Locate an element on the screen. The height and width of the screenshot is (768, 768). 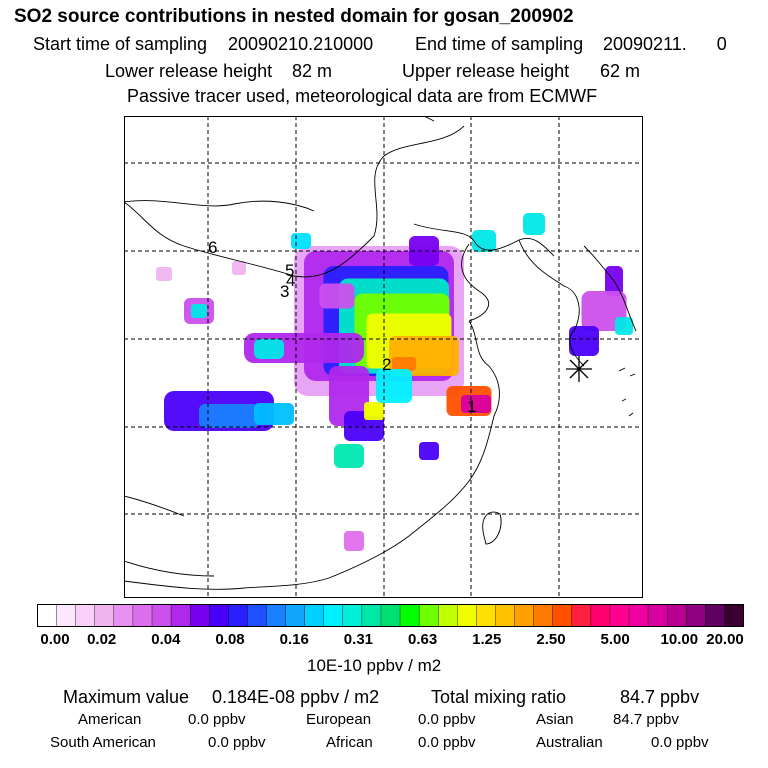
region-value-asian: 84.7 ppbv is located at coordinates (646, 719).